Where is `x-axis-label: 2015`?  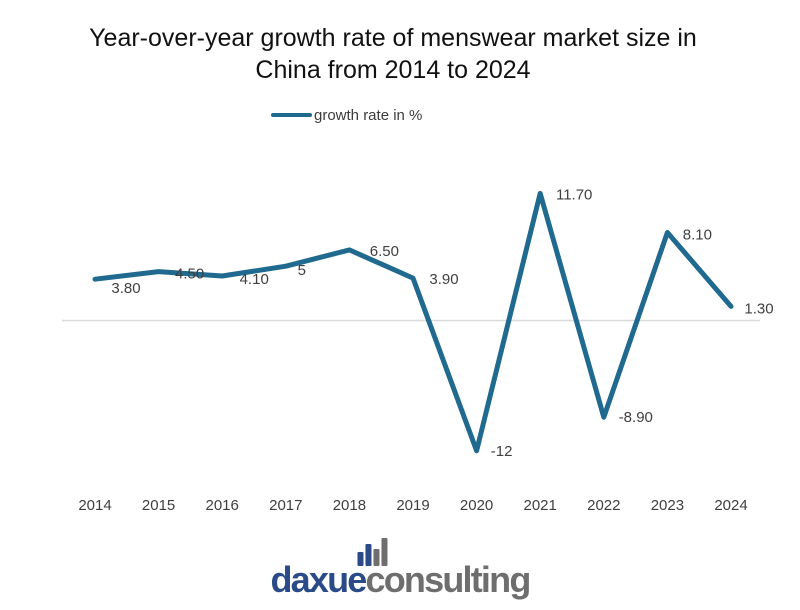 x-axis-label: 2015 is located at coordinates (158, 505).